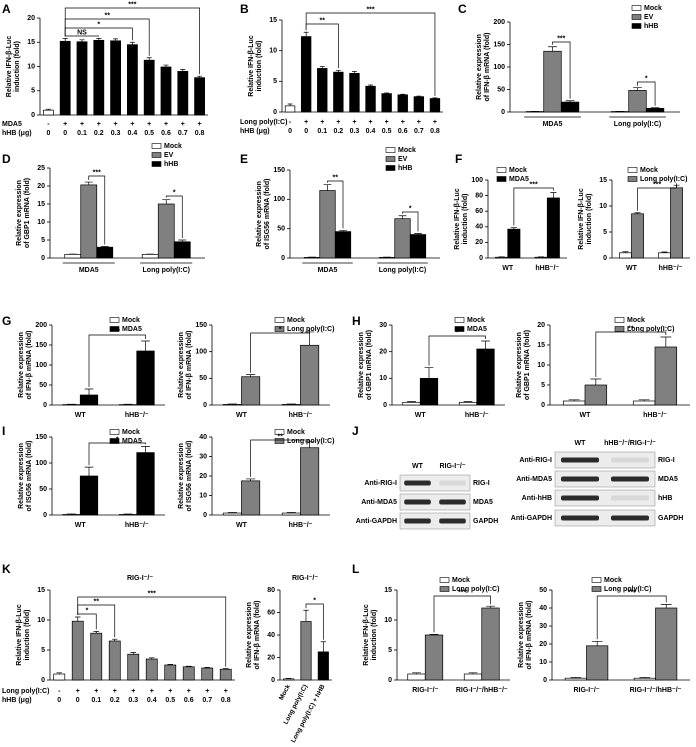 The width and height of the screenshot is (696, 747). I want to click on y-tick-label: 50, so click(43, 385).